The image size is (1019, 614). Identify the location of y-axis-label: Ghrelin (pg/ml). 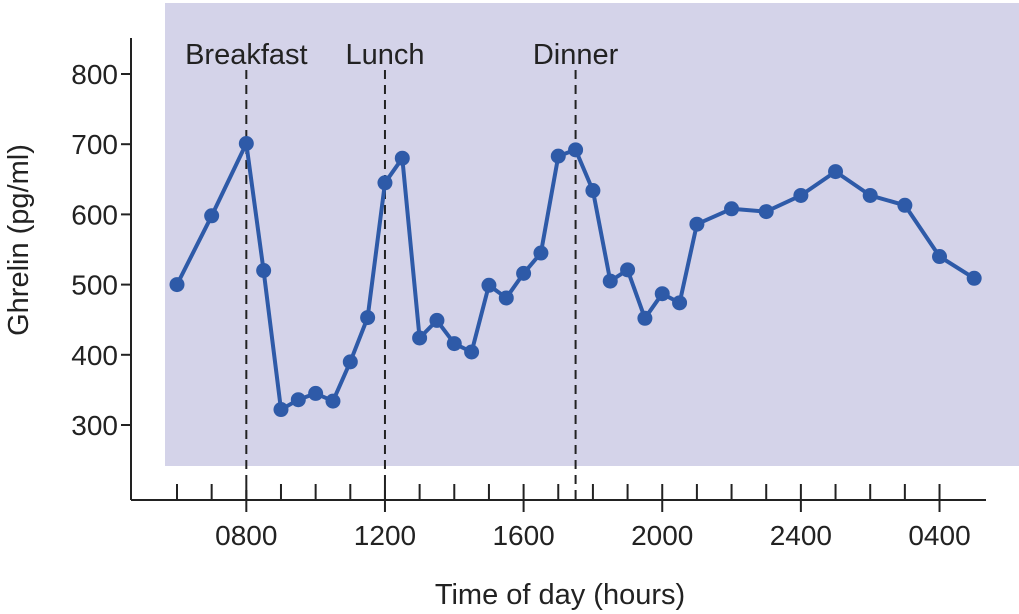
(19, 240).